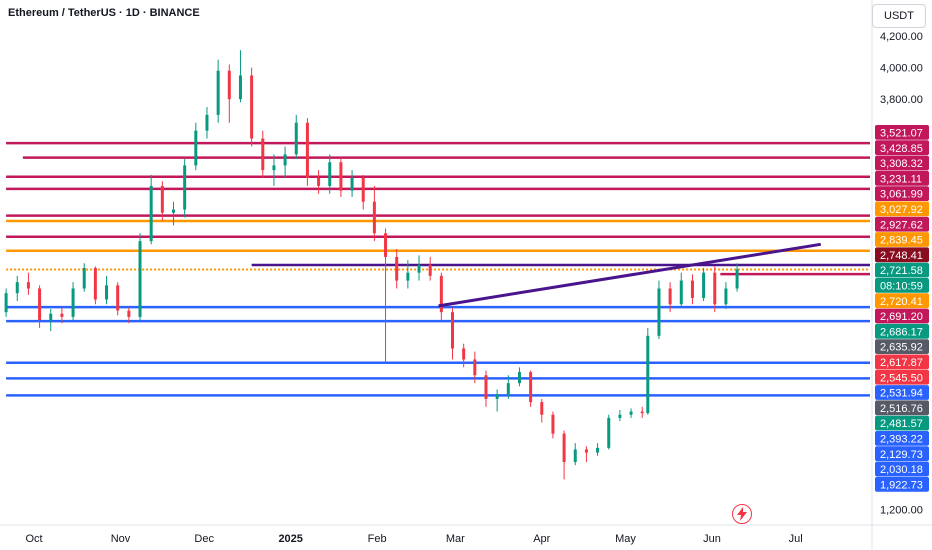 This screenshot has width=932, height=550. I want to click on trend-line, so click(630, 275).